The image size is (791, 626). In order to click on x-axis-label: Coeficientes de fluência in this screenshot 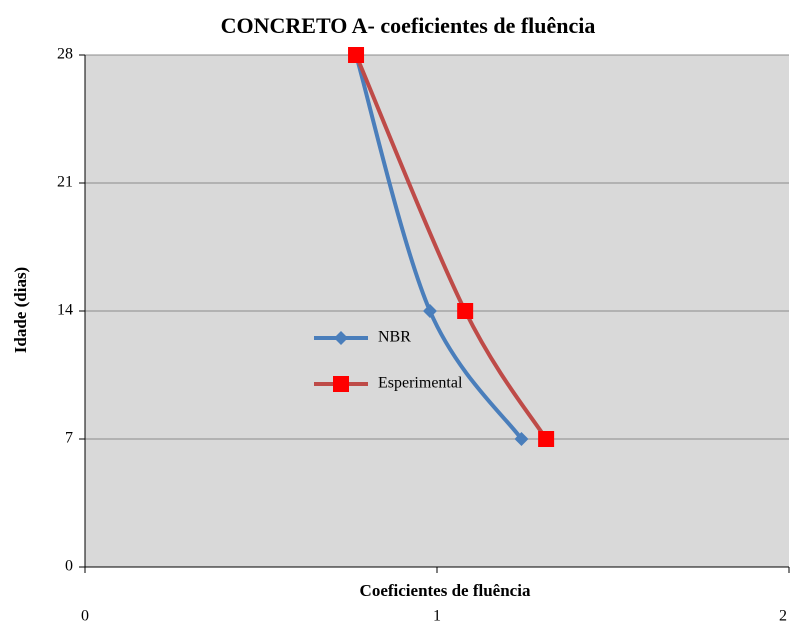, I will do `click(445, 590)`.